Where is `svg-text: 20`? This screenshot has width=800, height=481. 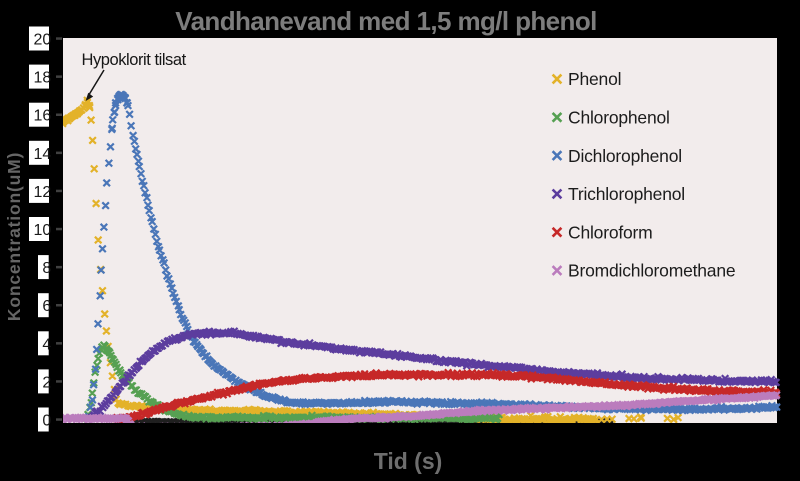
svg-text: 20 is located at coordinates (43, 40).